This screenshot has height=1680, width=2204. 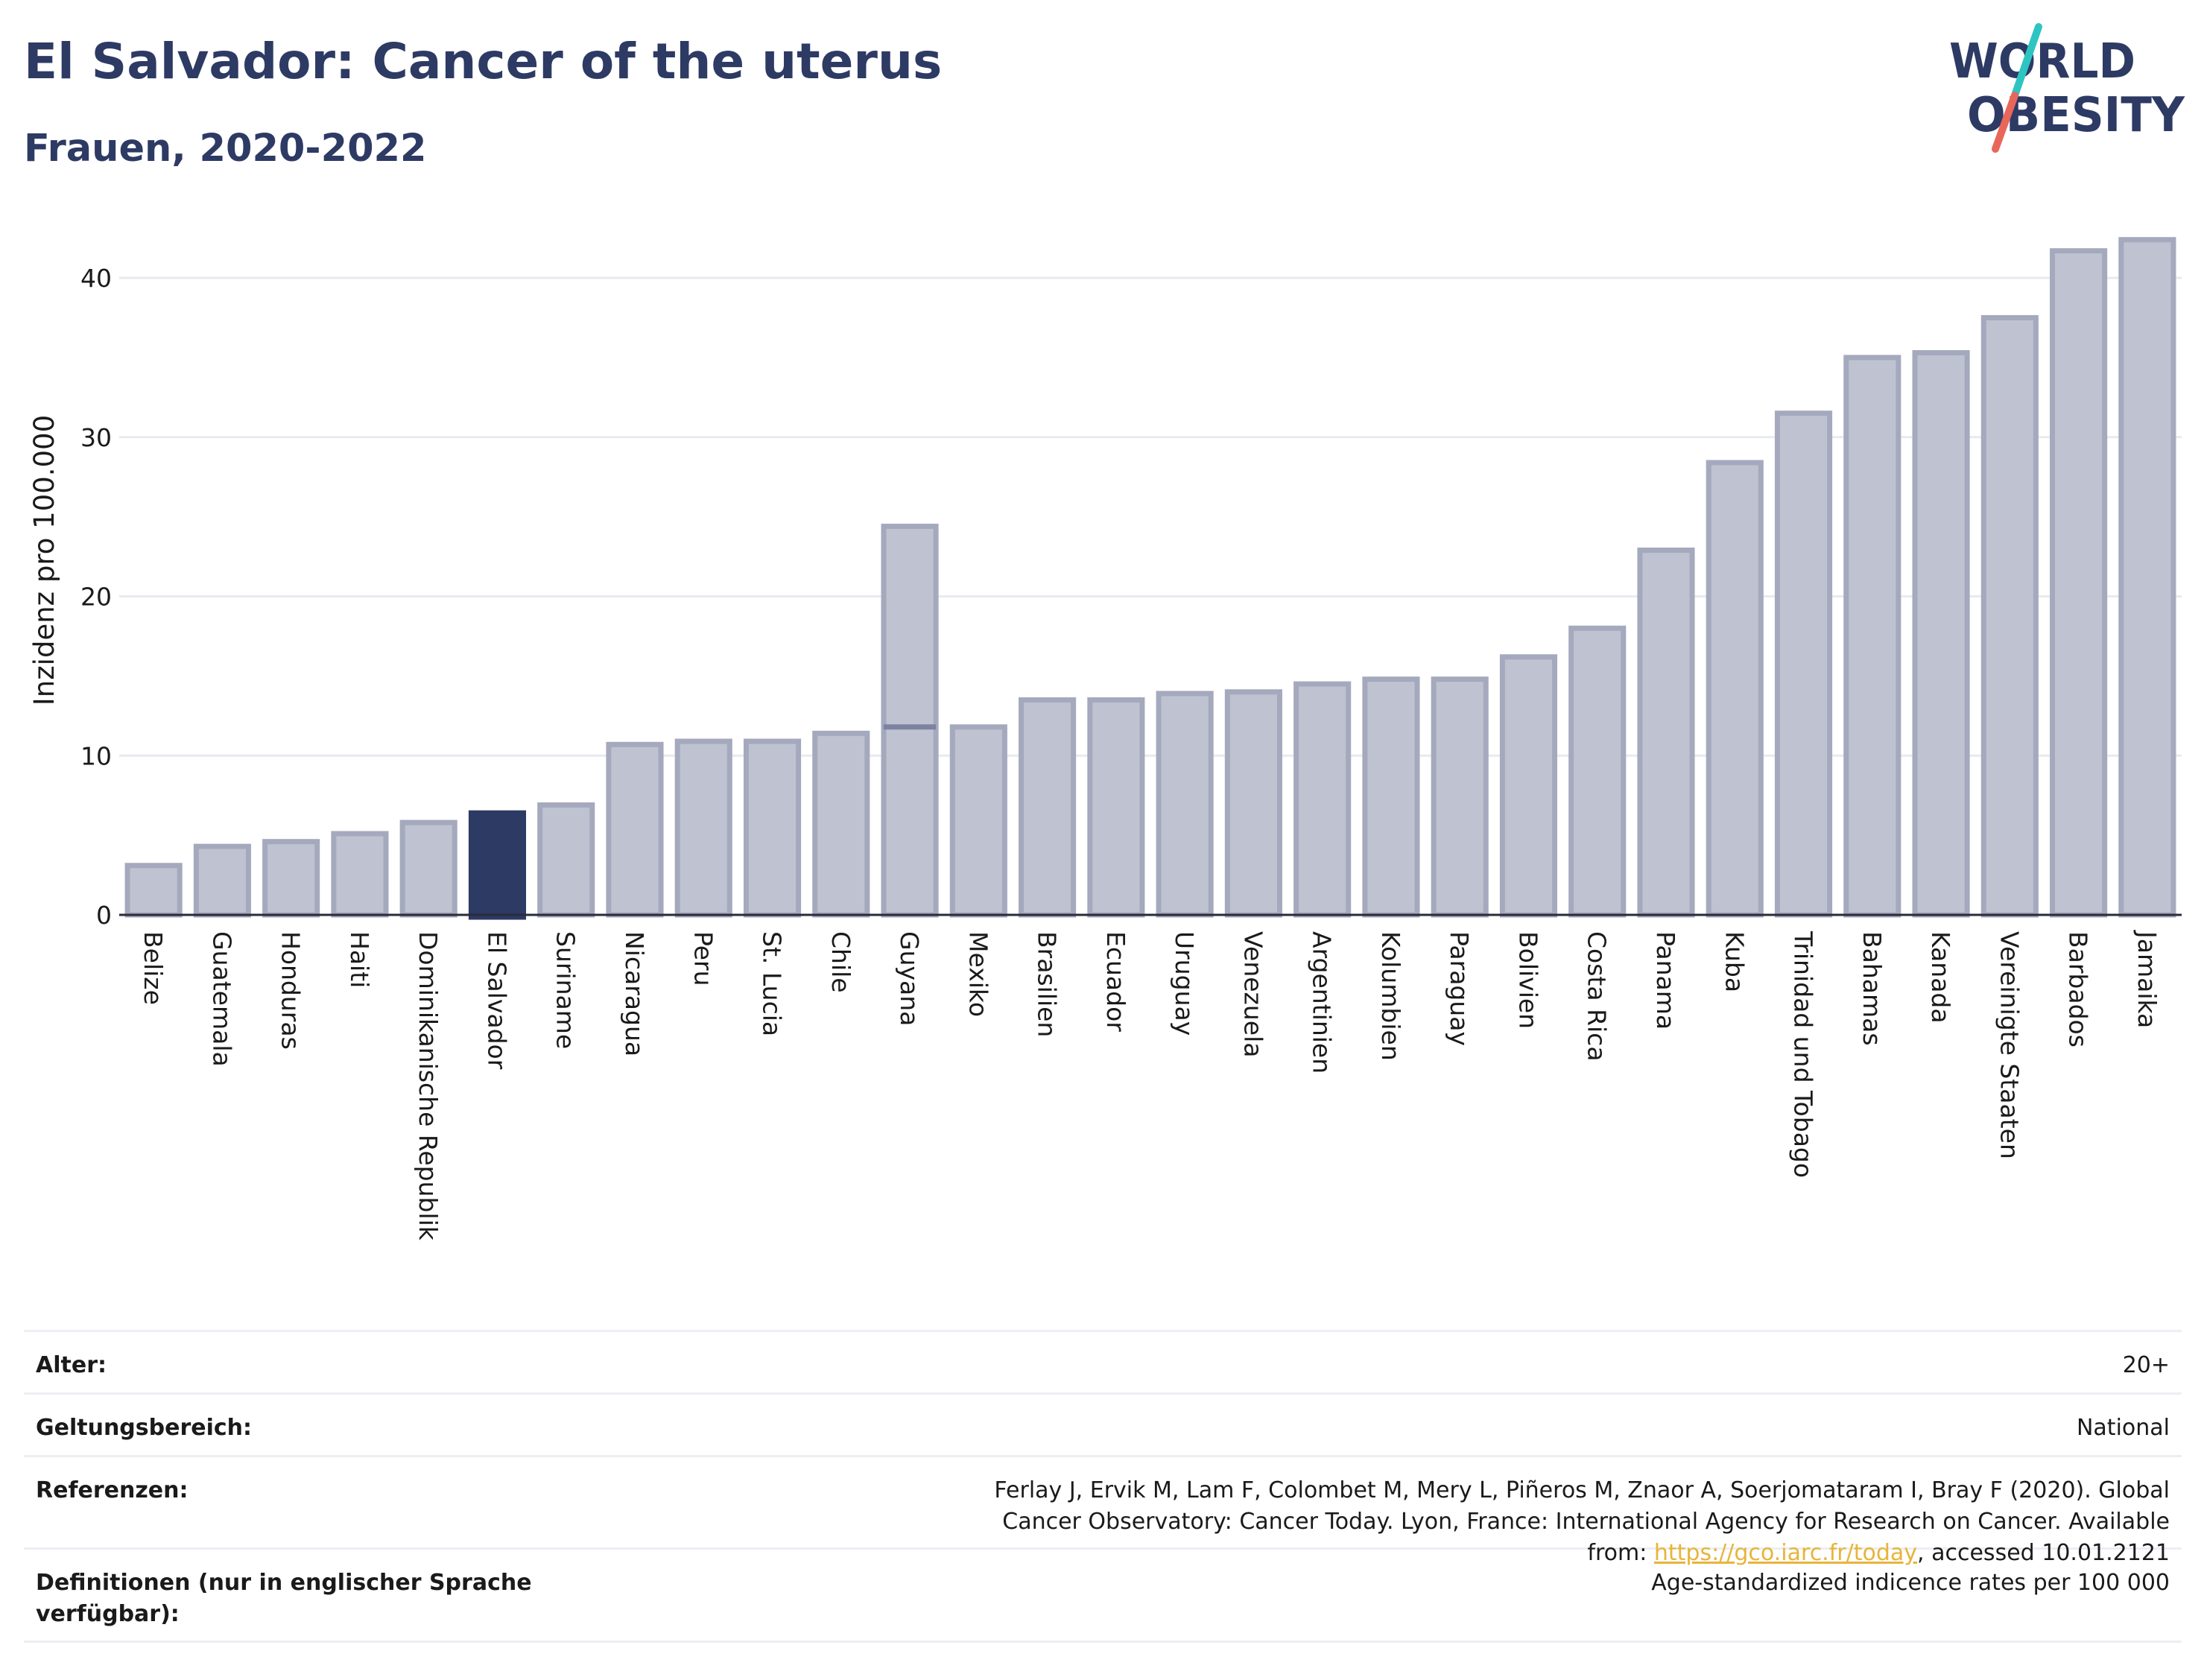 I want to click on bar-kanada, so click(x=1941, y=633).